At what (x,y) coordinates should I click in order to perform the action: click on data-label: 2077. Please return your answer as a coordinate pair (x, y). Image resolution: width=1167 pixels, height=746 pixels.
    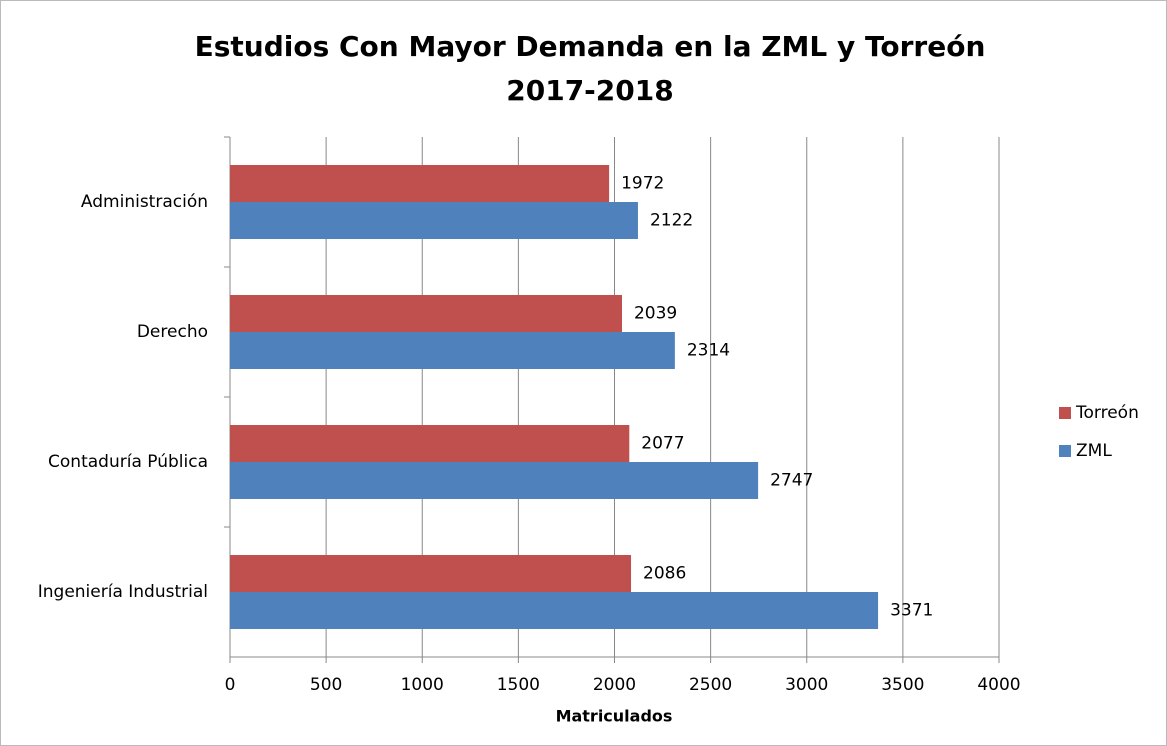
    Looking at the image, I should click on (662, 444).